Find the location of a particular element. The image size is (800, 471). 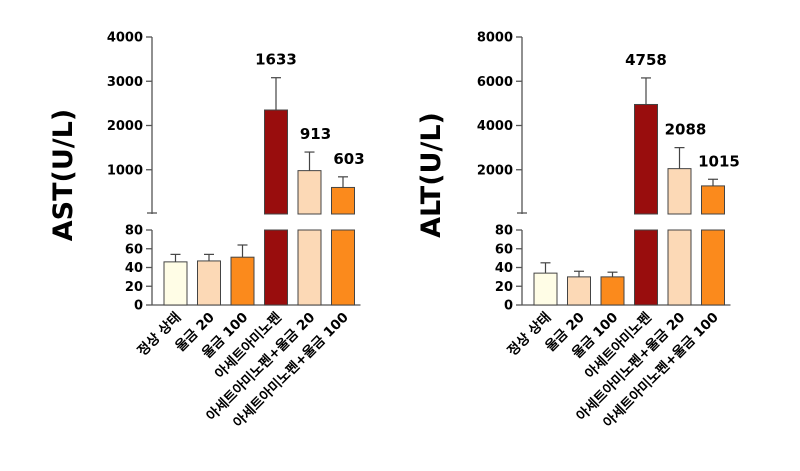

y-tick-label: 3000 is located at coordinates (125, 82).